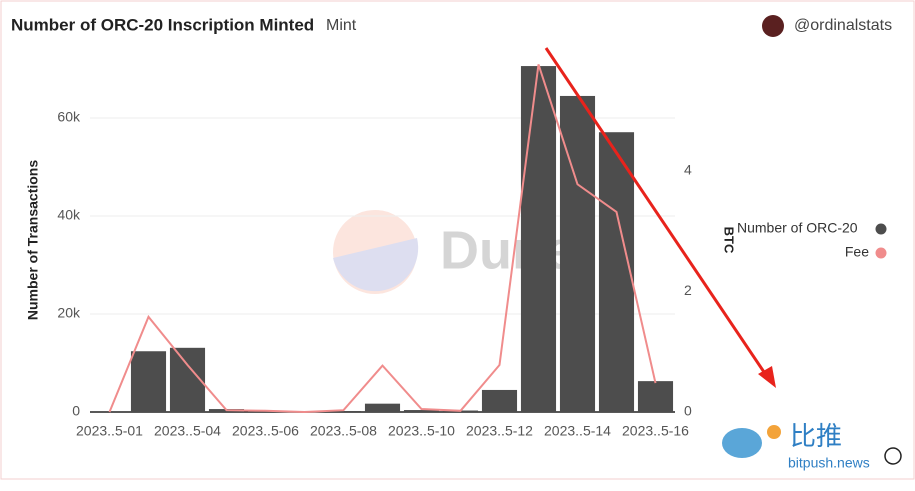 The image size is (915, 491). What do you see at coordinates (421, 431) in the screenshot?
I see `x-tick-label: 2023..5-10` at bounding box center [421, 431].